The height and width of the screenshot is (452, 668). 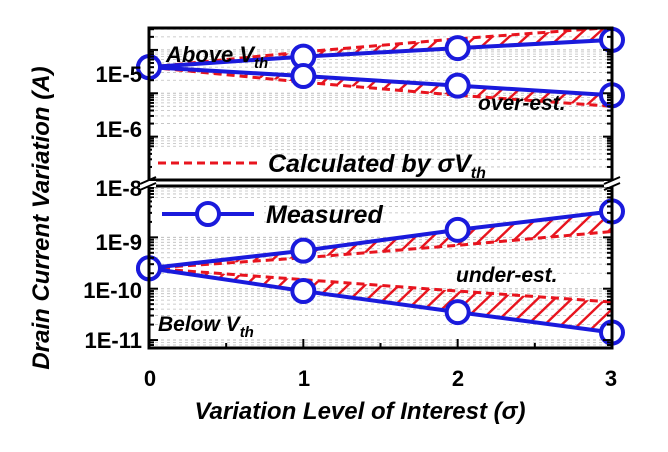 I want to click on x-axis-title: Variation Level of Interest (σ), so click(x=359, y=411).